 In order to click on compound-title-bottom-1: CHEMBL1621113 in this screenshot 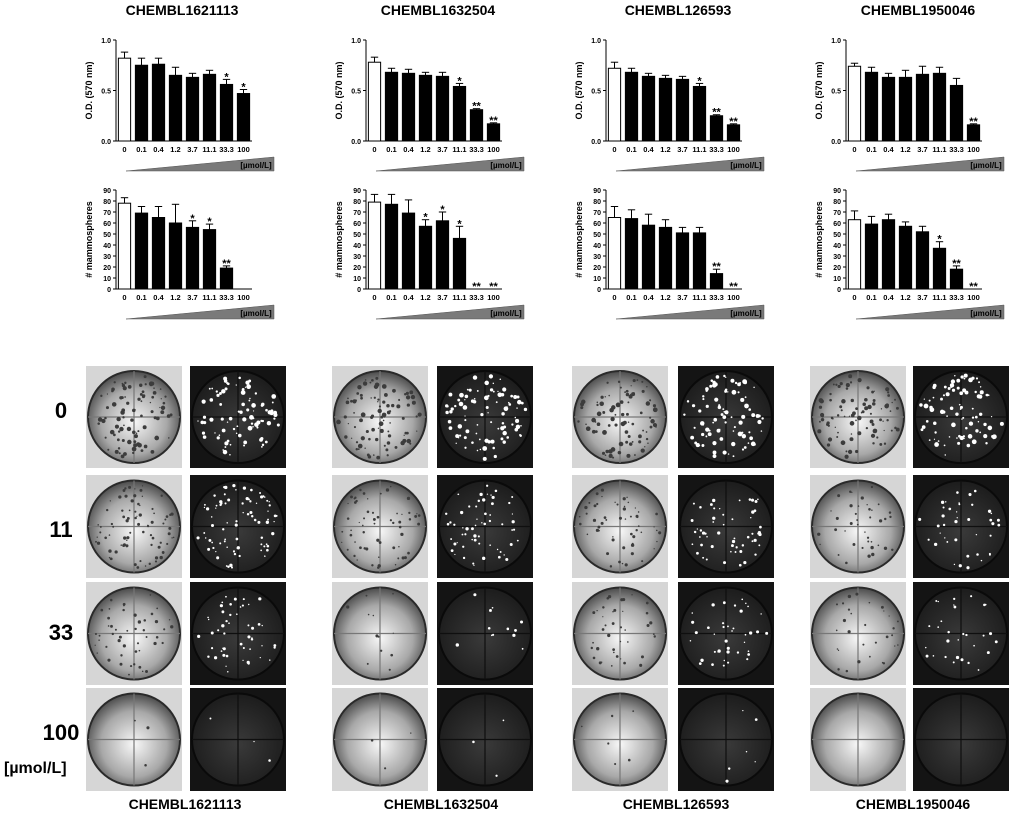, I will do `click(185, 804)`.